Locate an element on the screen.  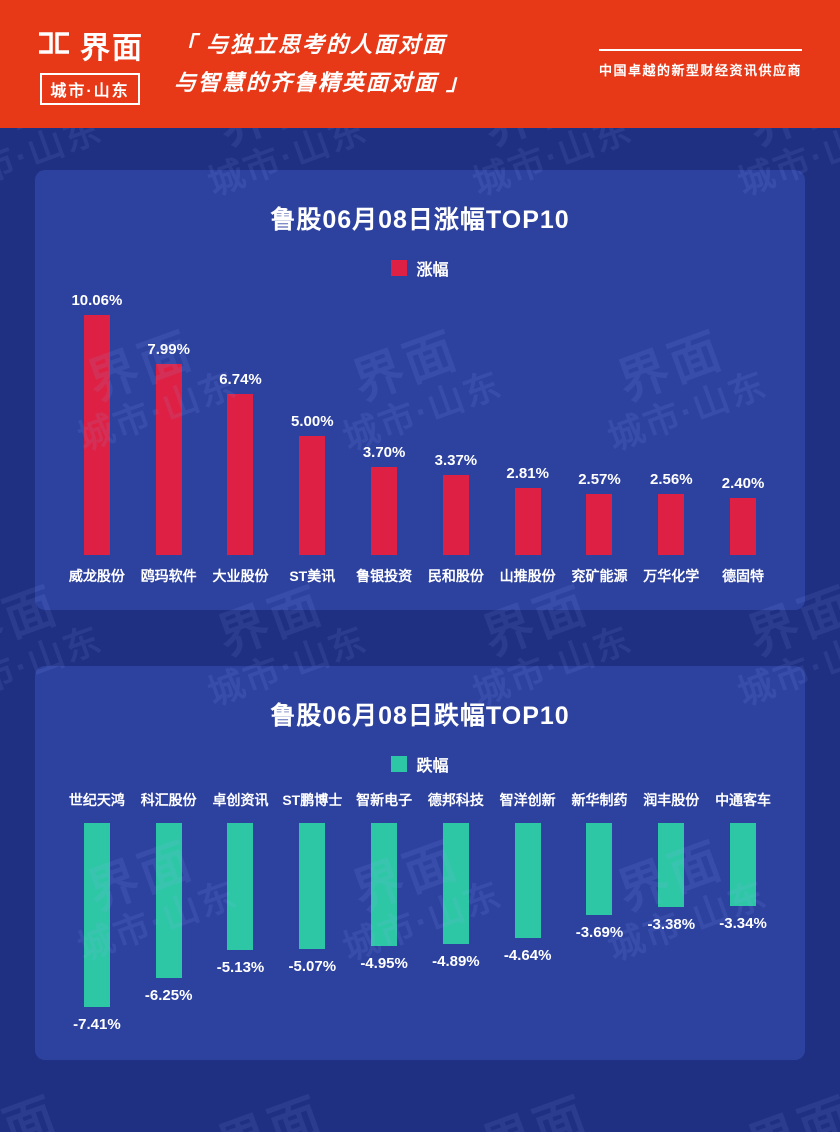
bar-category-label: 兖矿能源 is located at coordinates (599, 576).